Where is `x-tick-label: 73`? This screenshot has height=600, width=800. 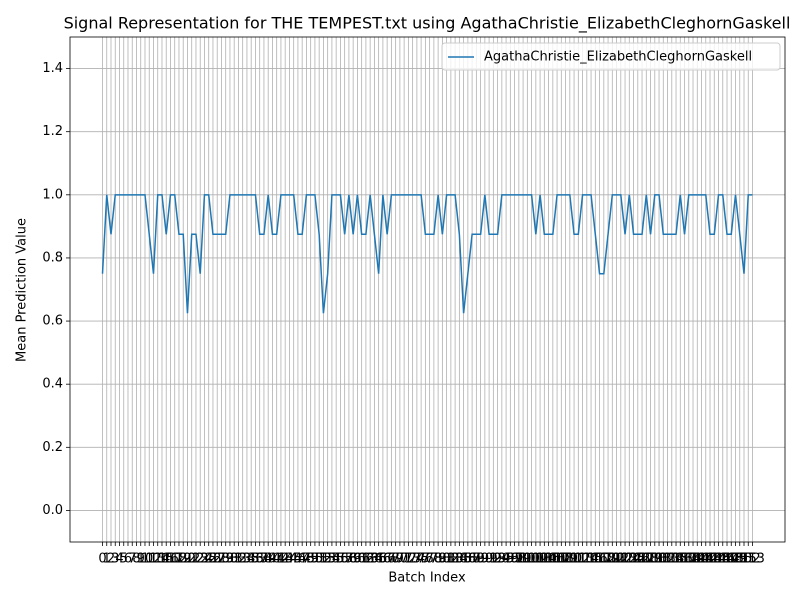 x-tick-label: 73 is located at coordinates (412, 559).